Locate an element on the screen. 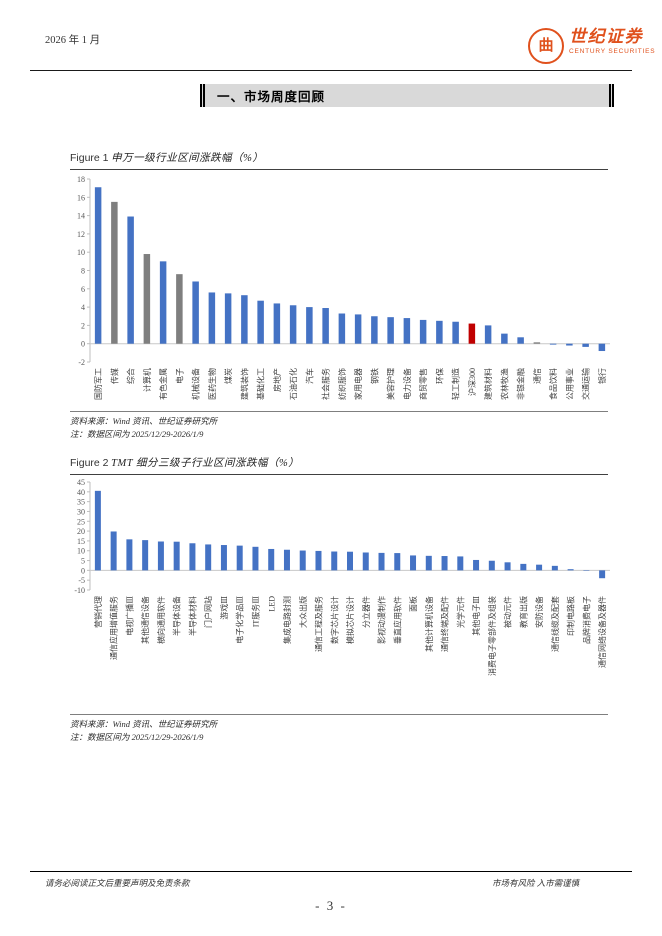 The height and width of the screenshot is (936, 662). category-label: 教育出版 is located at coordinates (523, 612).